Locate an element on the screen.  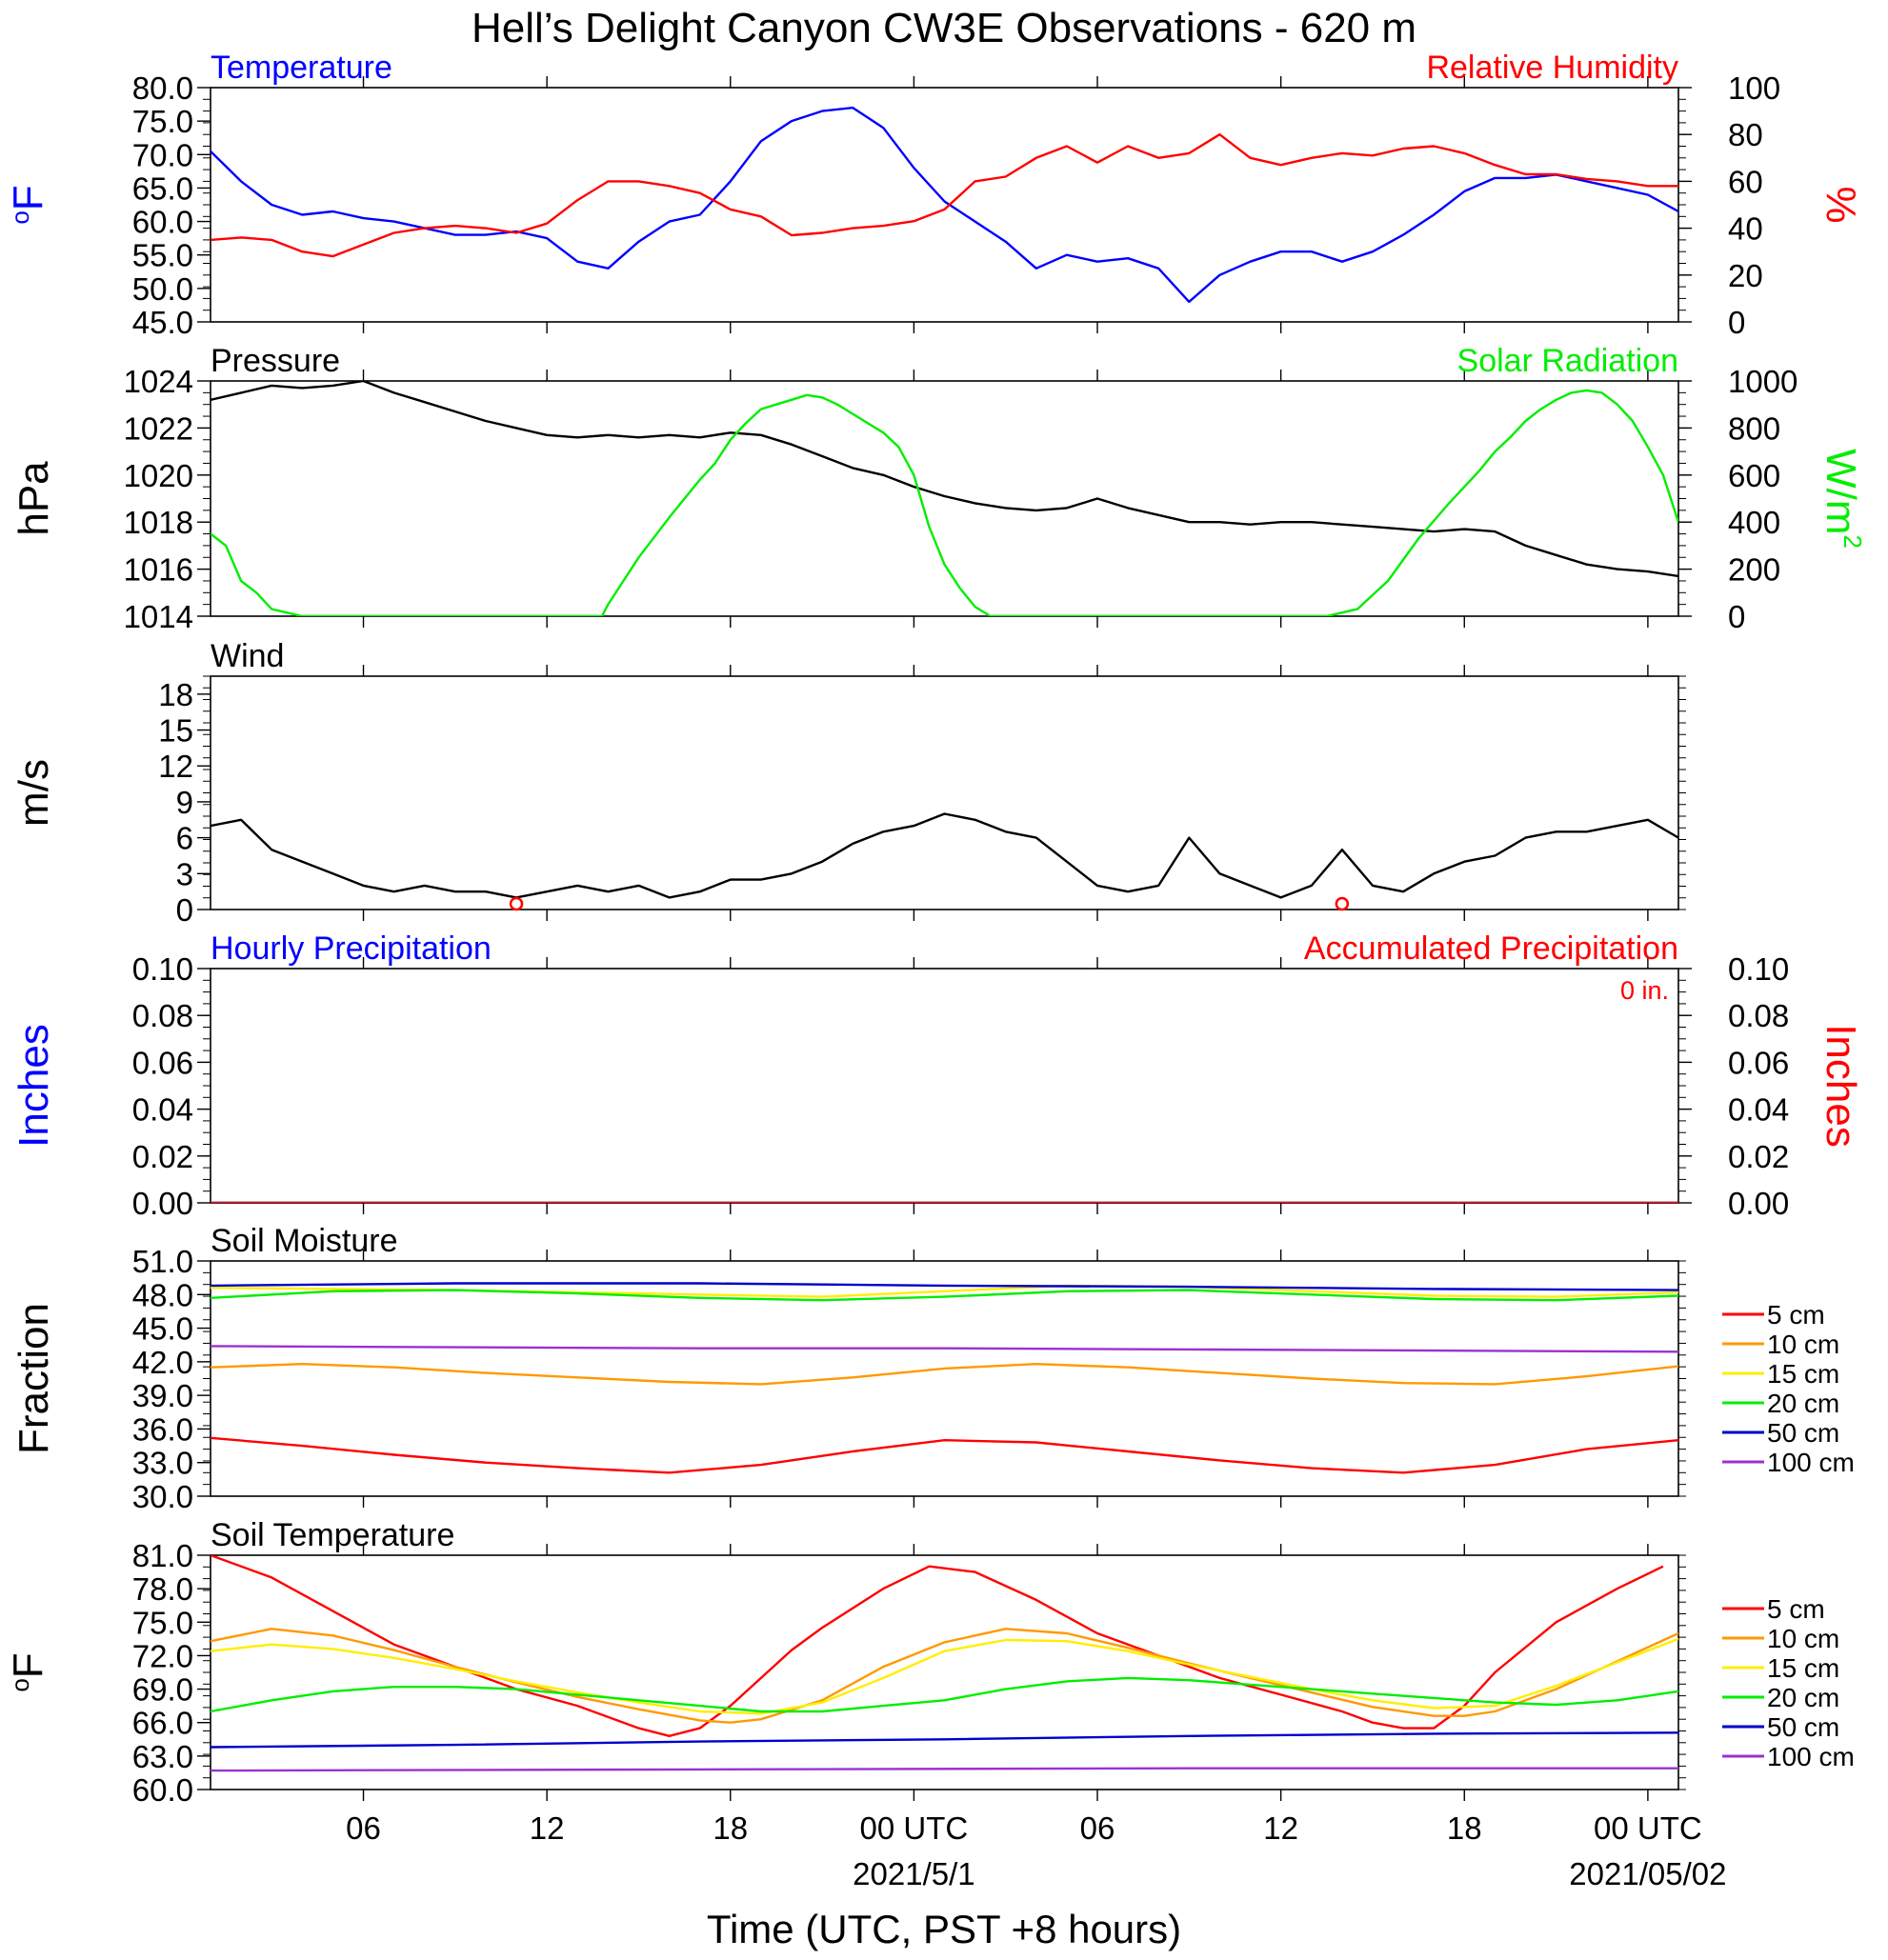
units-text: F is located at coordinates (28, 1665).